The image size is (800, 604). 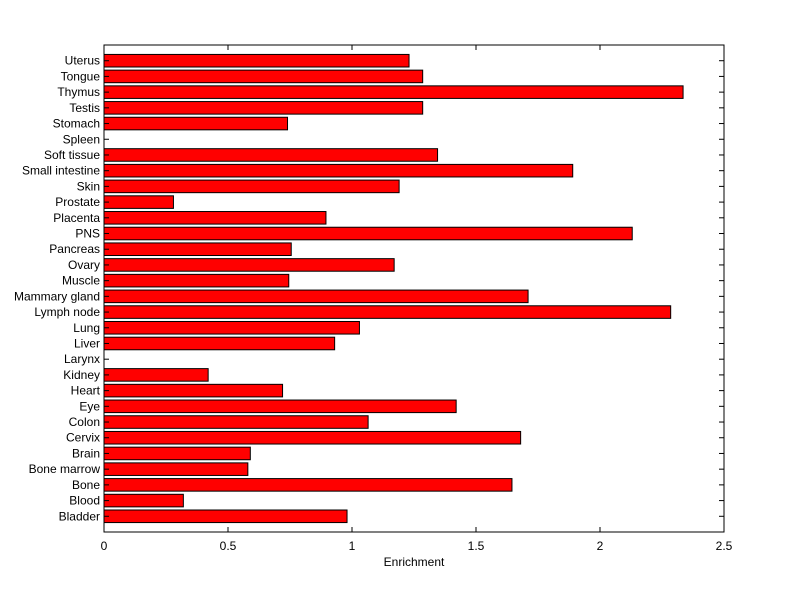 I want to click on y-tick-label: Placenta, so click(x=76, y=218).